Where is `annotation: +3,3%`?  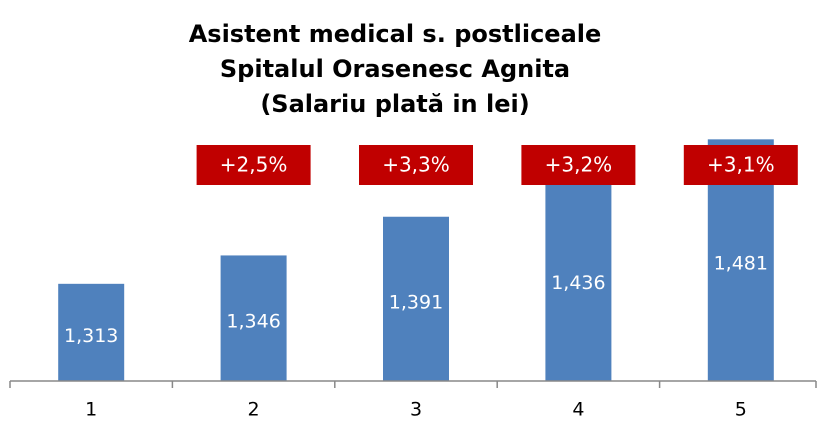
annotation: +3,3% is located at coordinates (416, 165).